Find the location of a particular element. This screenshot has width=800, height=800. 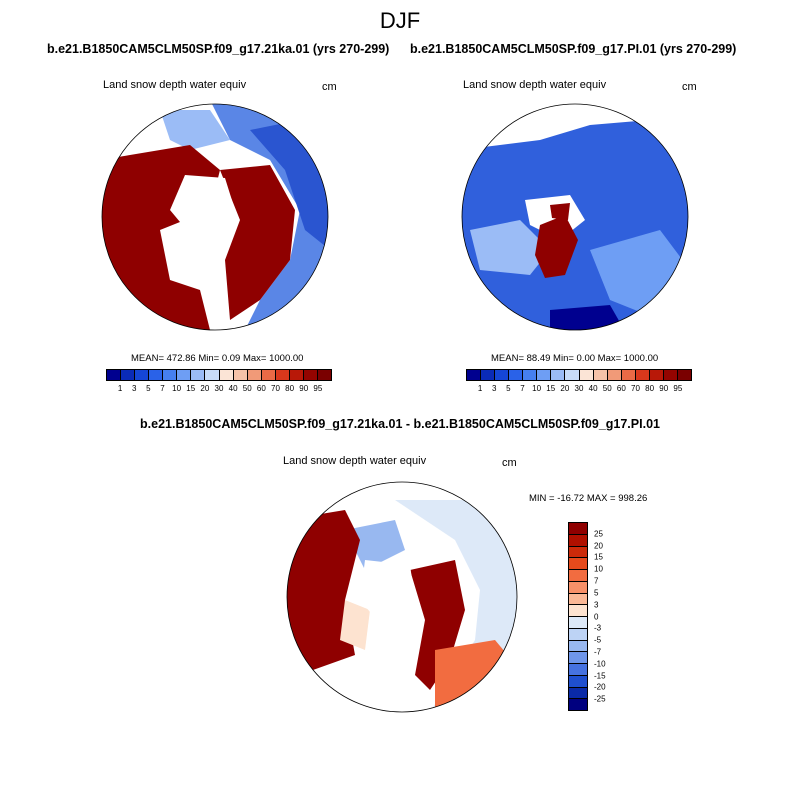

colorbar-tick-label: 20 is located at coordinates (565, 388).